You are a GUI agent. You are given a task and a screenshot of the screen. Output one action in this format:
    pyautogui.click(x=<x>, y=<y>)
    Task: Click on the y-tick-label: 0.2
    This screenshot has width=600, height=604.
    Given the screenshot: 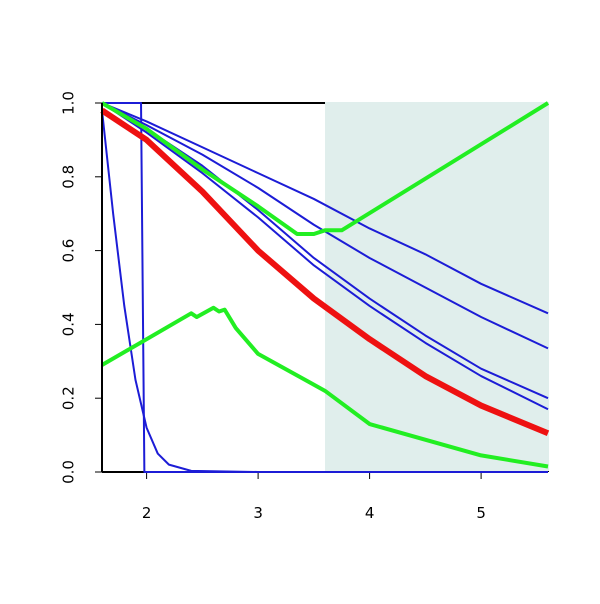 What is the action you would take?
    pyautogui.click(x=69, y=398)
    